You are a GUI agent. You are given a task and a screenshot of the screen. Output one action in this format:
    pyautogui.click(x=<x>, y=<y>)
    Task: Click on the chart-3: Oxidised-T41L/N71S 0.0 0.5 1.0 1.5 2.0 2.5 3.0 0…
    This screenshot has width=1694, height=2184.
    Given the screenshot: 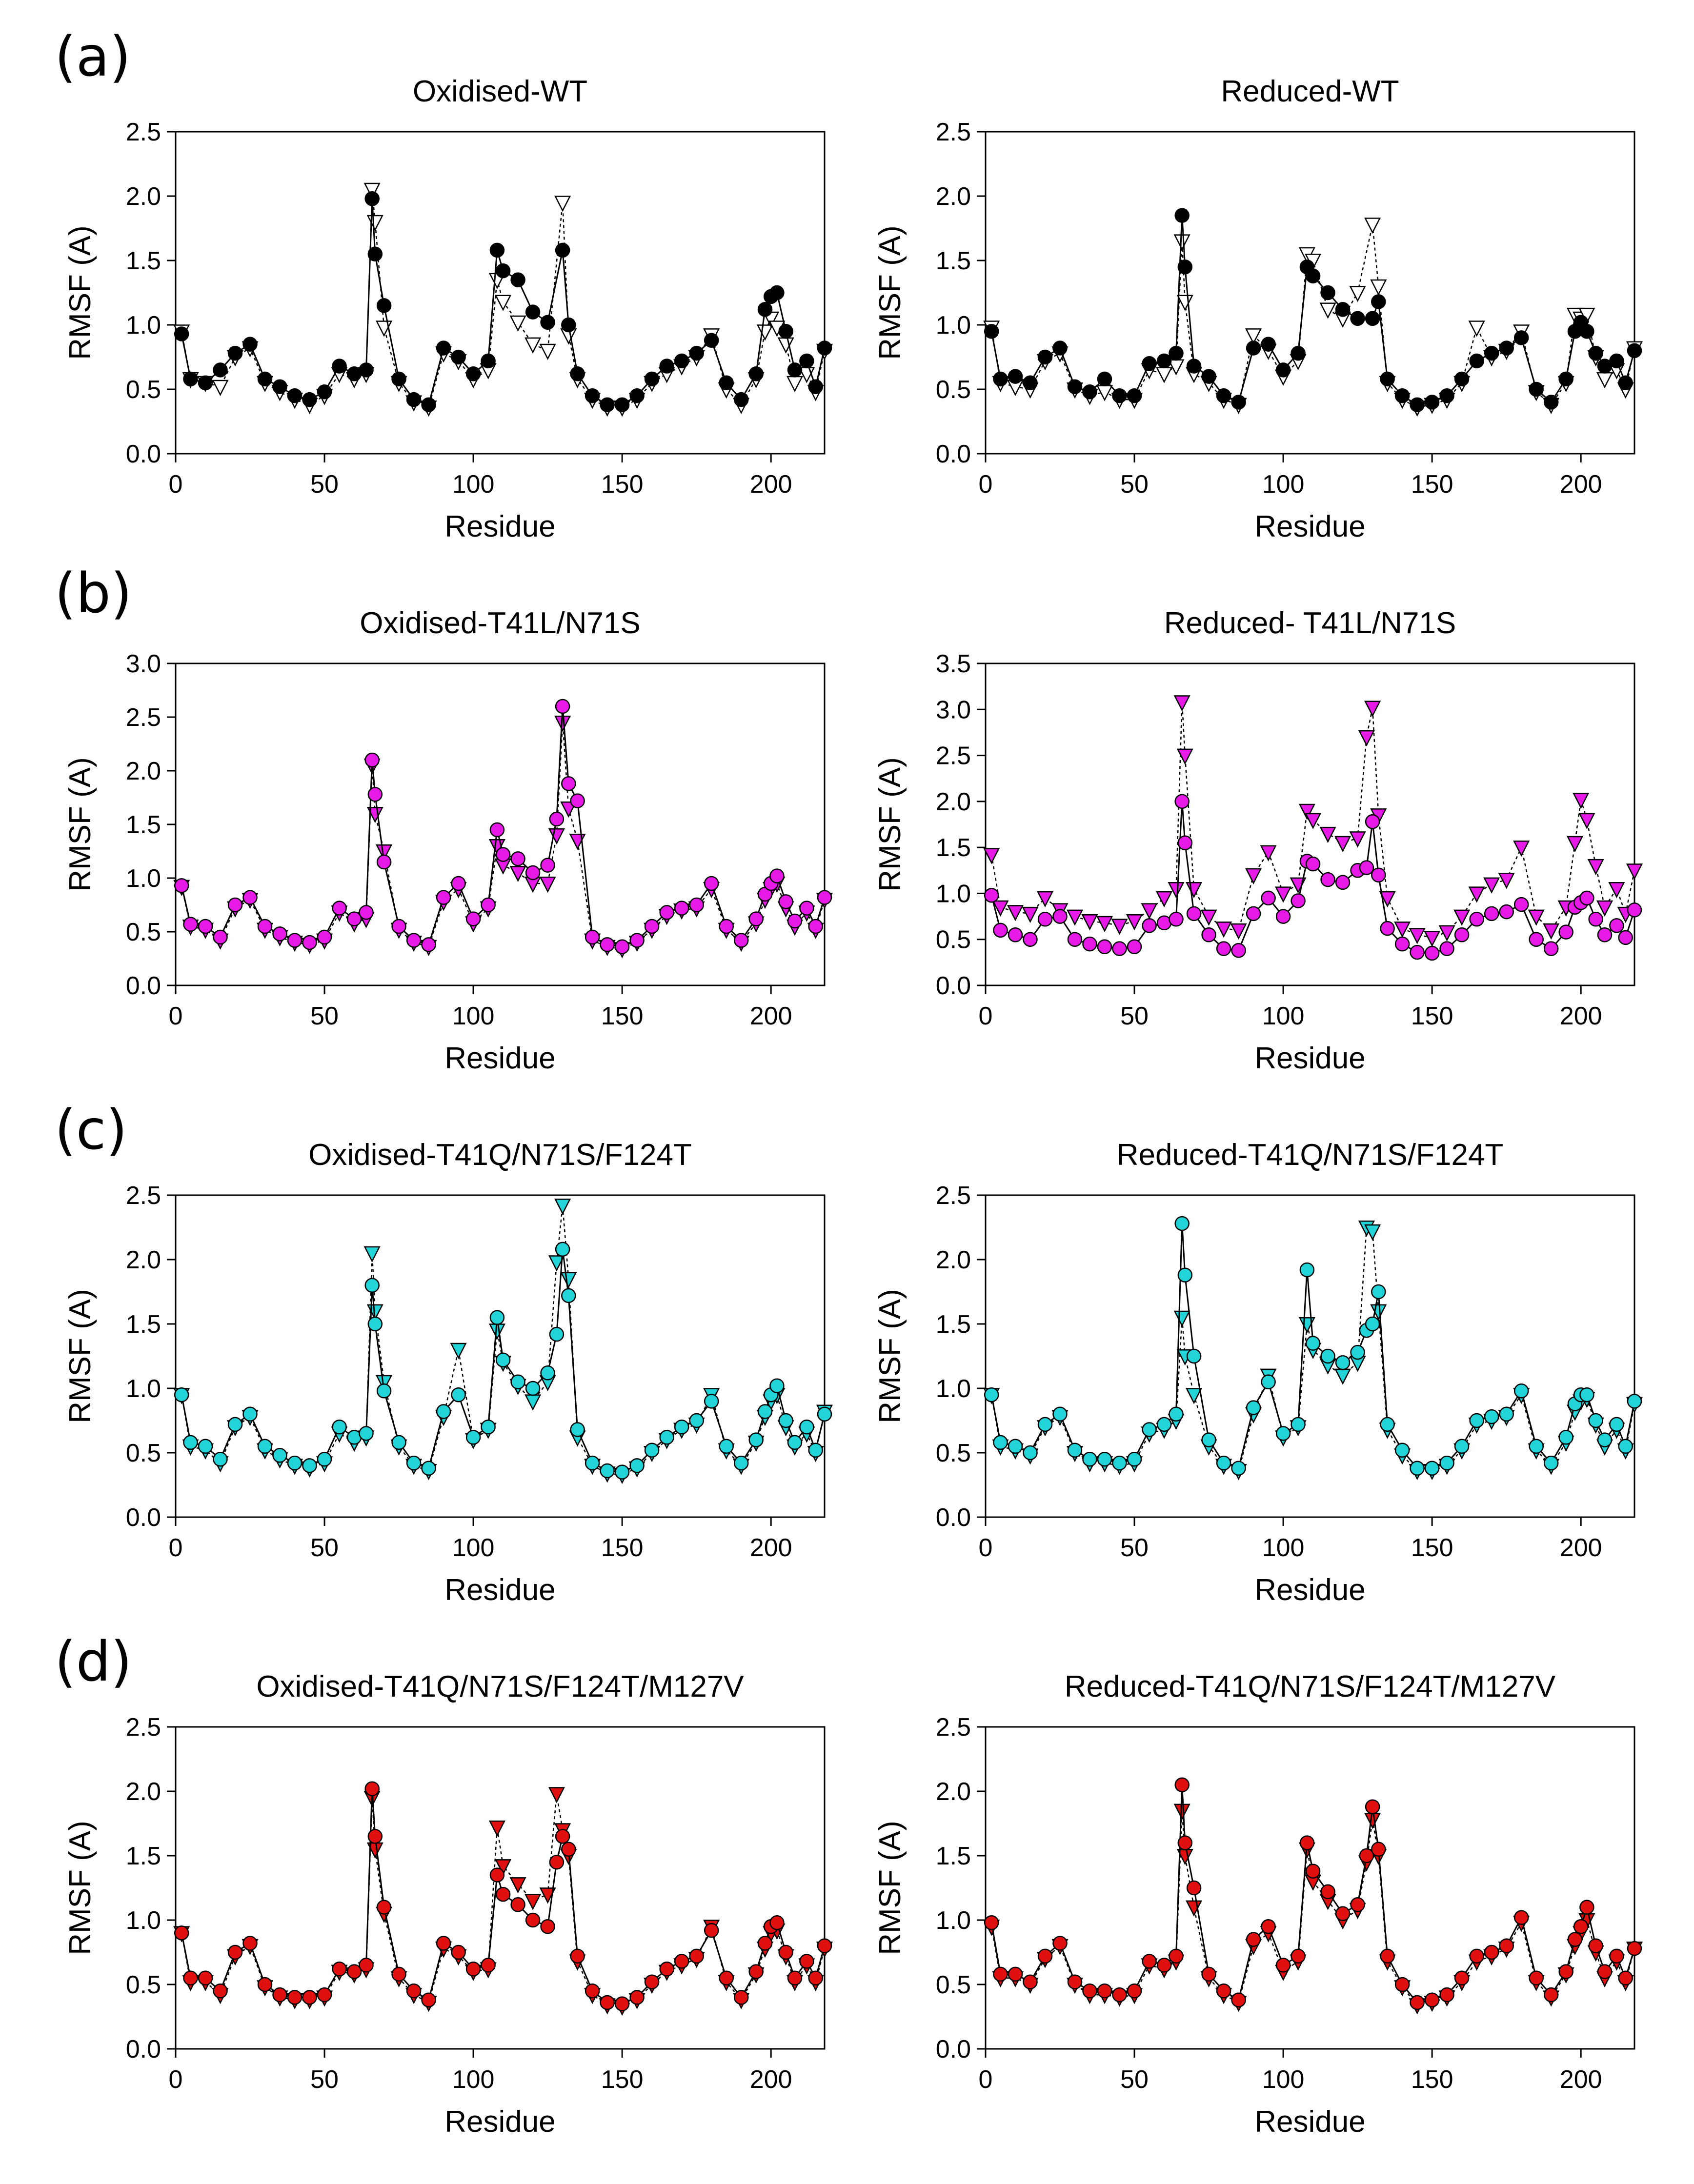 What is the action you would take?
    pyautogui.click(x=448, y=840)
    